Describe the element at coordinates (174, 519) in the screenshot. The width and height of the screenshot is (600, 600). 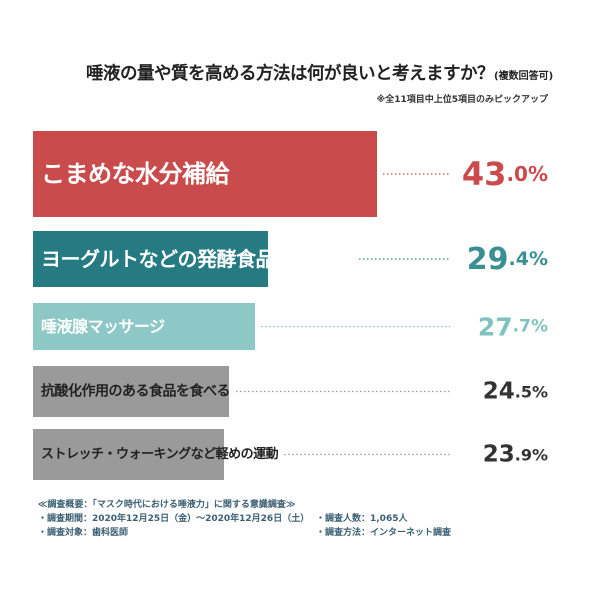
I see `footer-period: ・調査期間：2020年12月25日（金）～2020年12月26日（土）` at that location.